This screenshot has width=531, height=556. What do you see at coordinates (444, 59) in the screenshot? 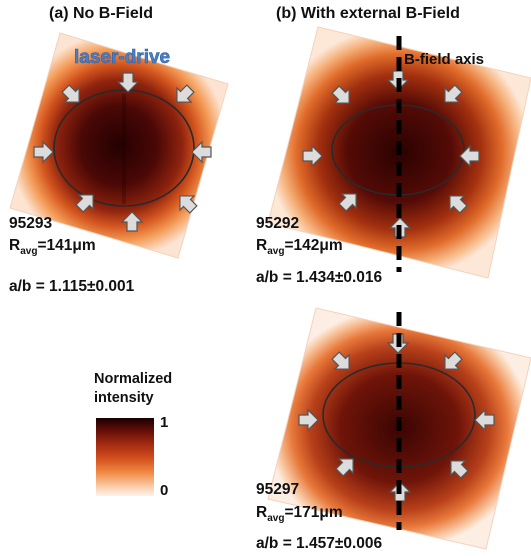
I see `b-field-axis-label: B-field axis` at bounding box center [444, 59].